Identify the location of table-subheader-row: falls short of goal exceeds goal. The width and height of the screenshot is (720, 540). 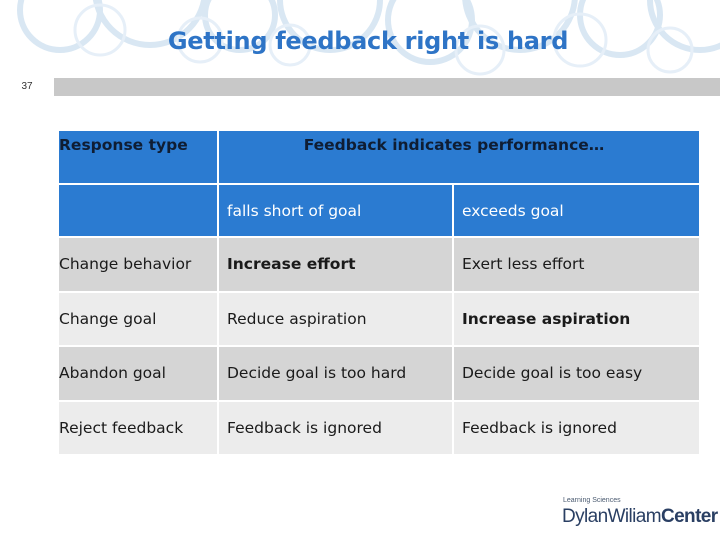
(379, 211).